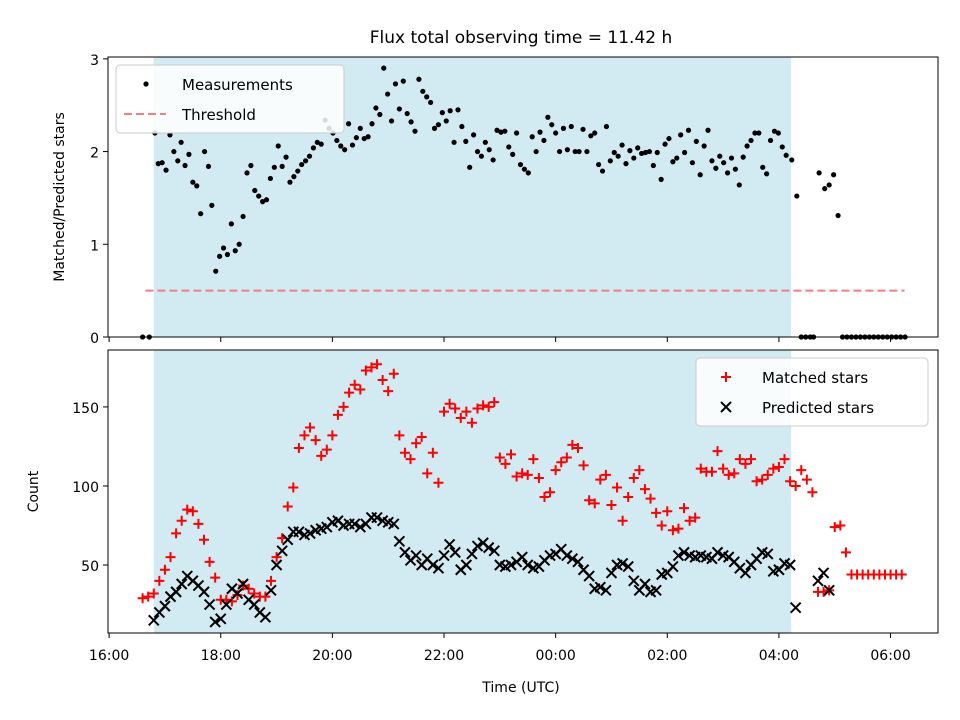 The image size is (960, 720). I want to click on y-tick-label: 100, so click(85, 488).